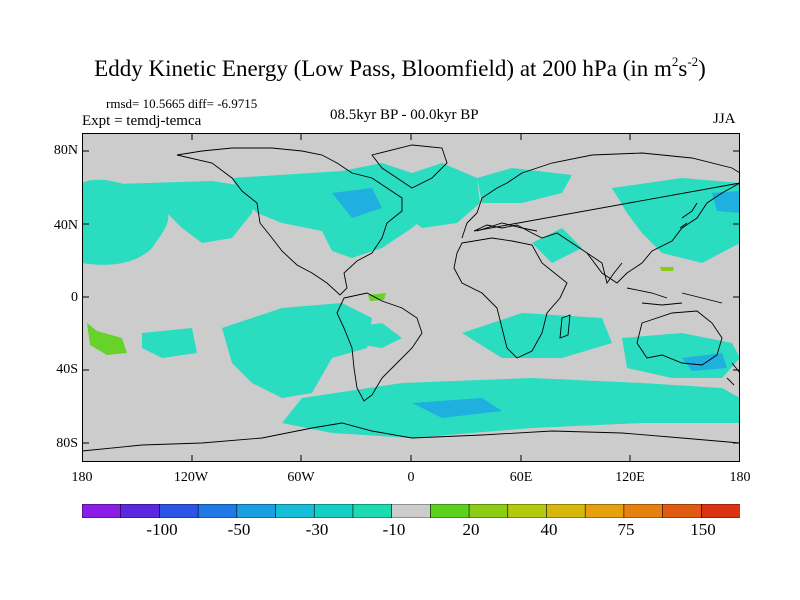 This screenshot has width=800, height=600. I want to click on coast-madagascar, so click(565, 326).